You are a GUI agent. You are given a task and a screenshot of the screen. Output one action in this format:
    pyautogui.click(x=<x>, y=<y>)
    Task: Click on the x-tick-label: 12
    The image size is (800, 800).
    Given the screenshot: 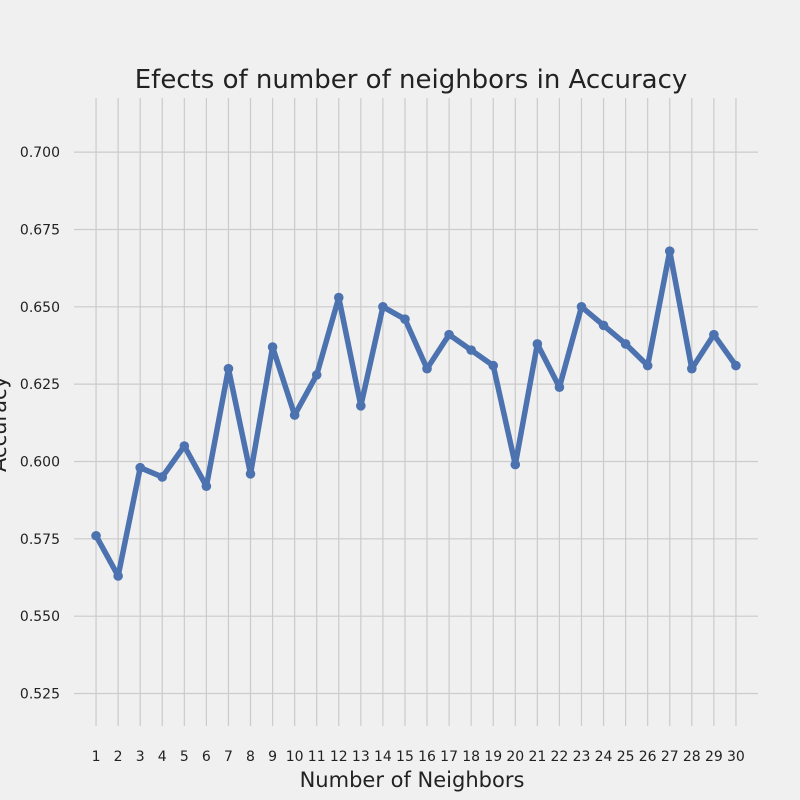 What is the action you would take?
    pyautogui.click(x=339, y=757)
    